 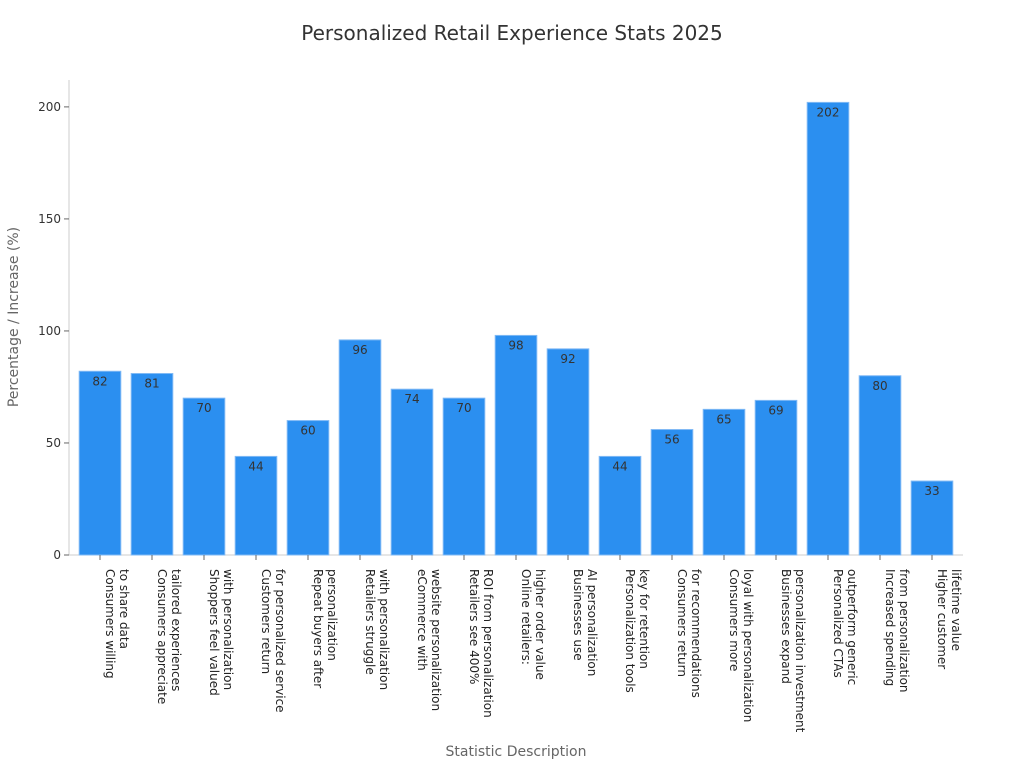 What do you see at coordinates (359, 350) in the screenshot?
I see `bar-value-label: 96` at bounding box center [359, 350].